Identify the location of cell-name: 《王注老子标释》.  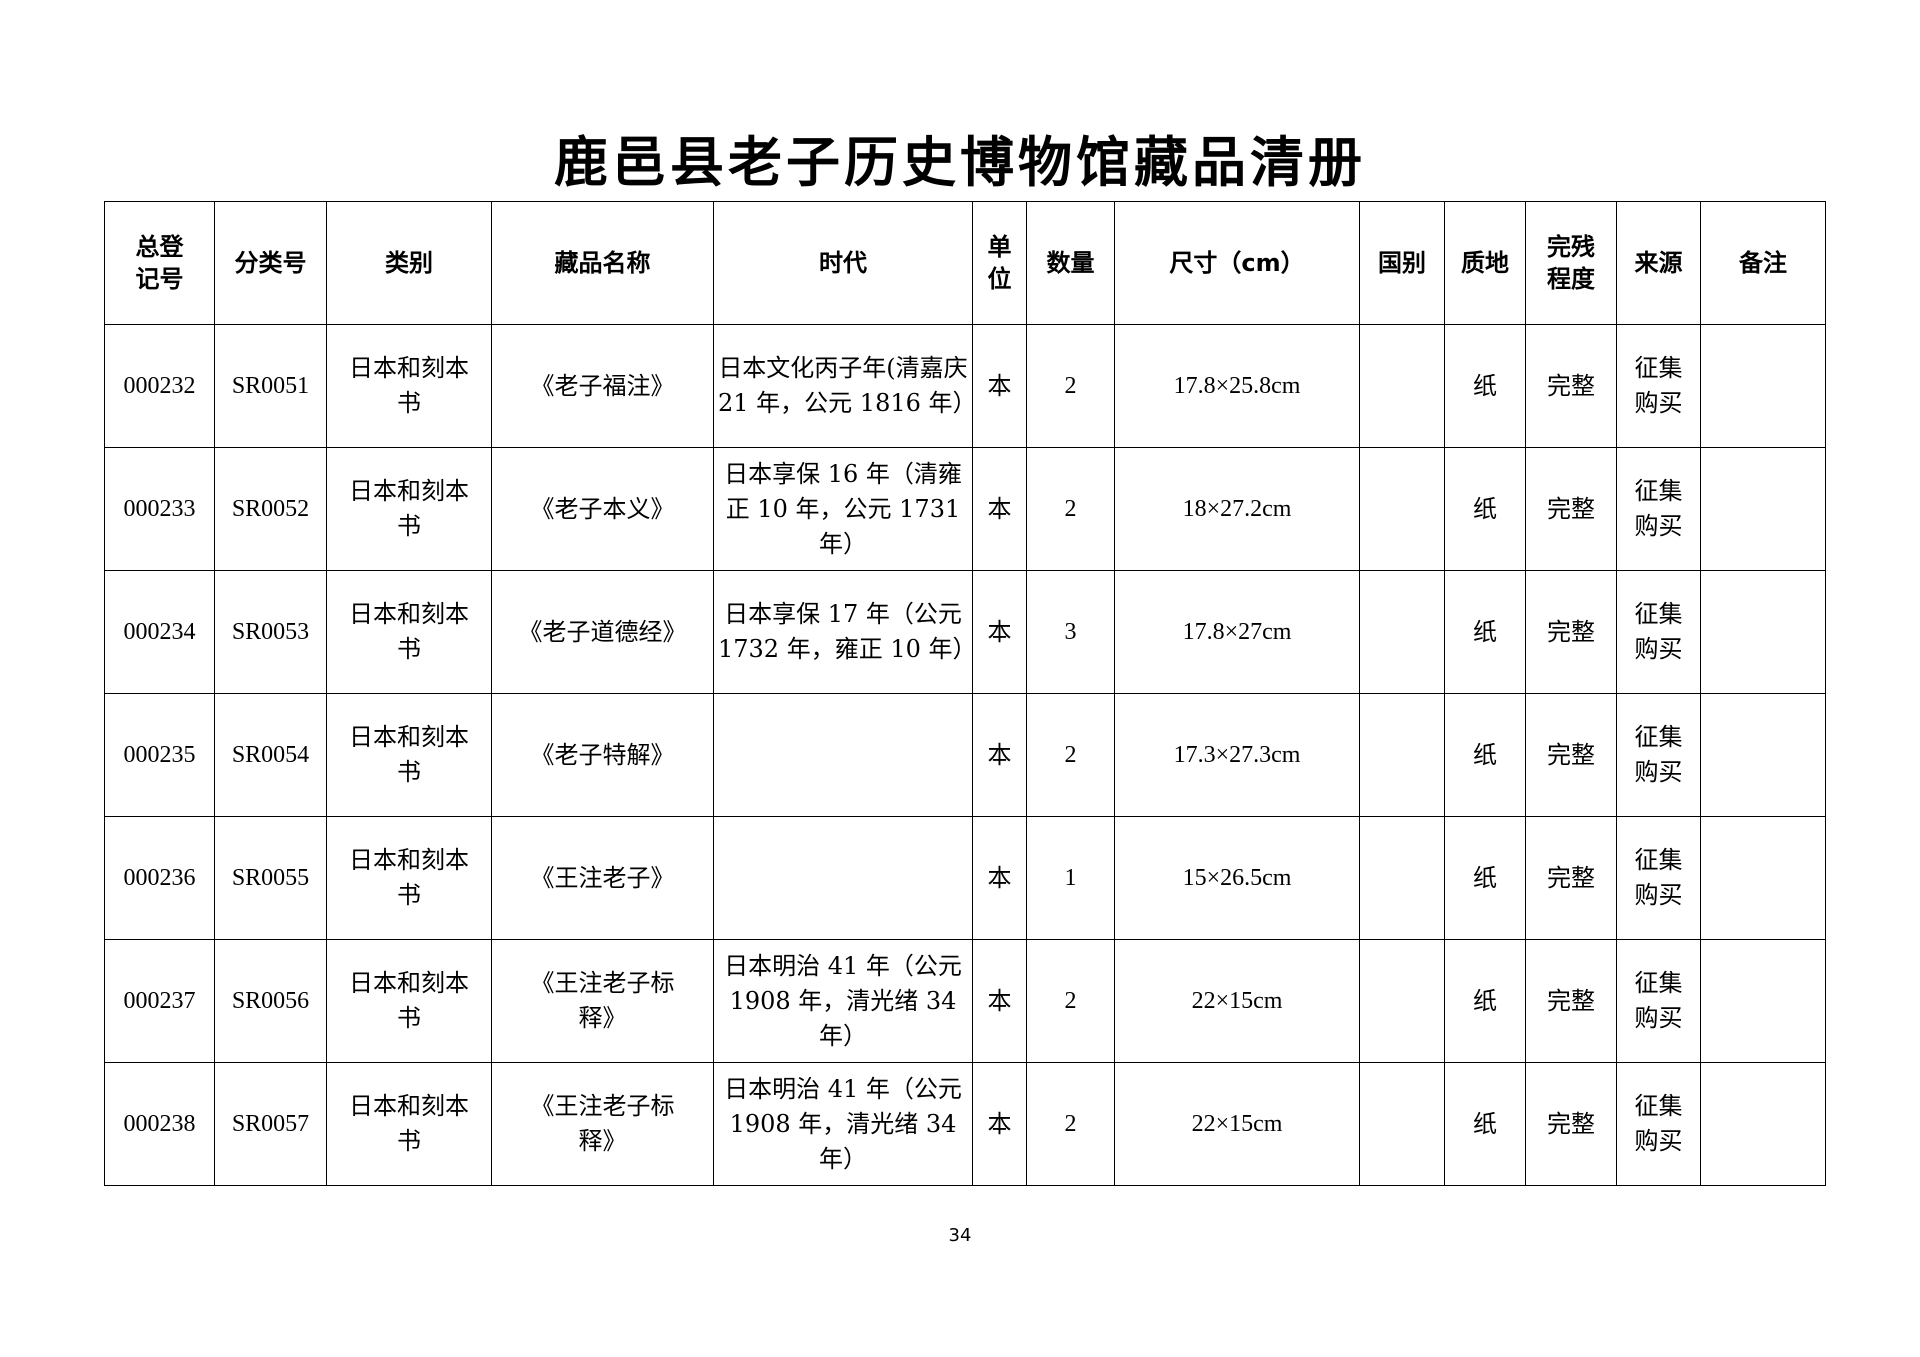
(602, 1001).